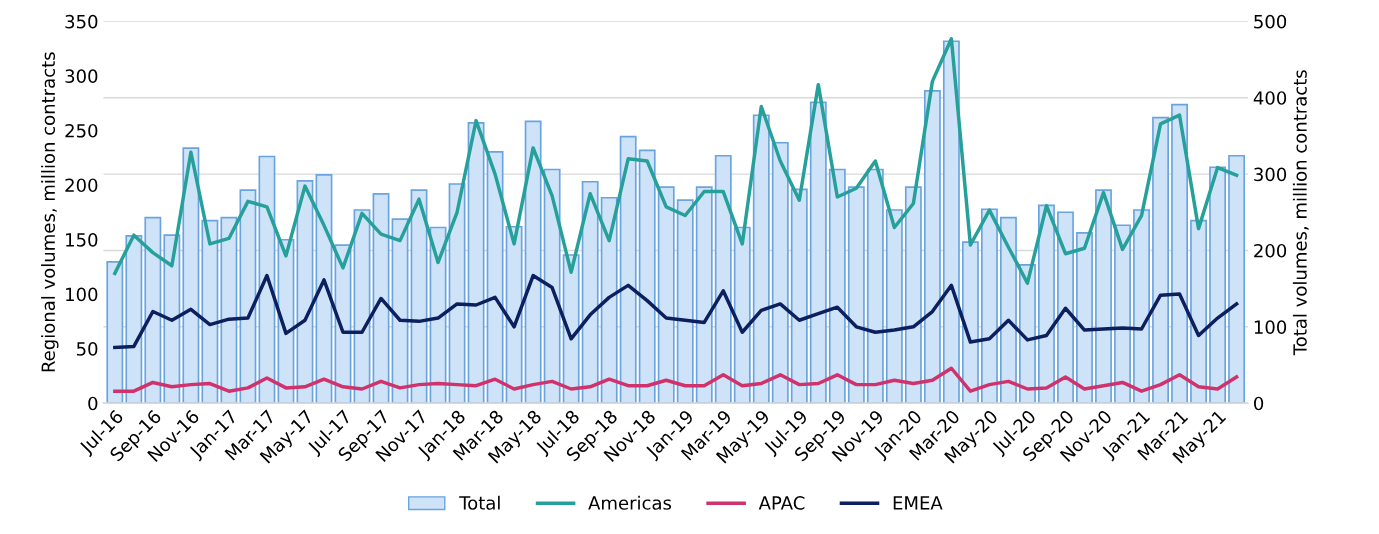 The width and height of the screenshot is (1379, 534). Describe the element at coordinates (479, 502) in the screenshot. I see `legend-label: Total` at that location.